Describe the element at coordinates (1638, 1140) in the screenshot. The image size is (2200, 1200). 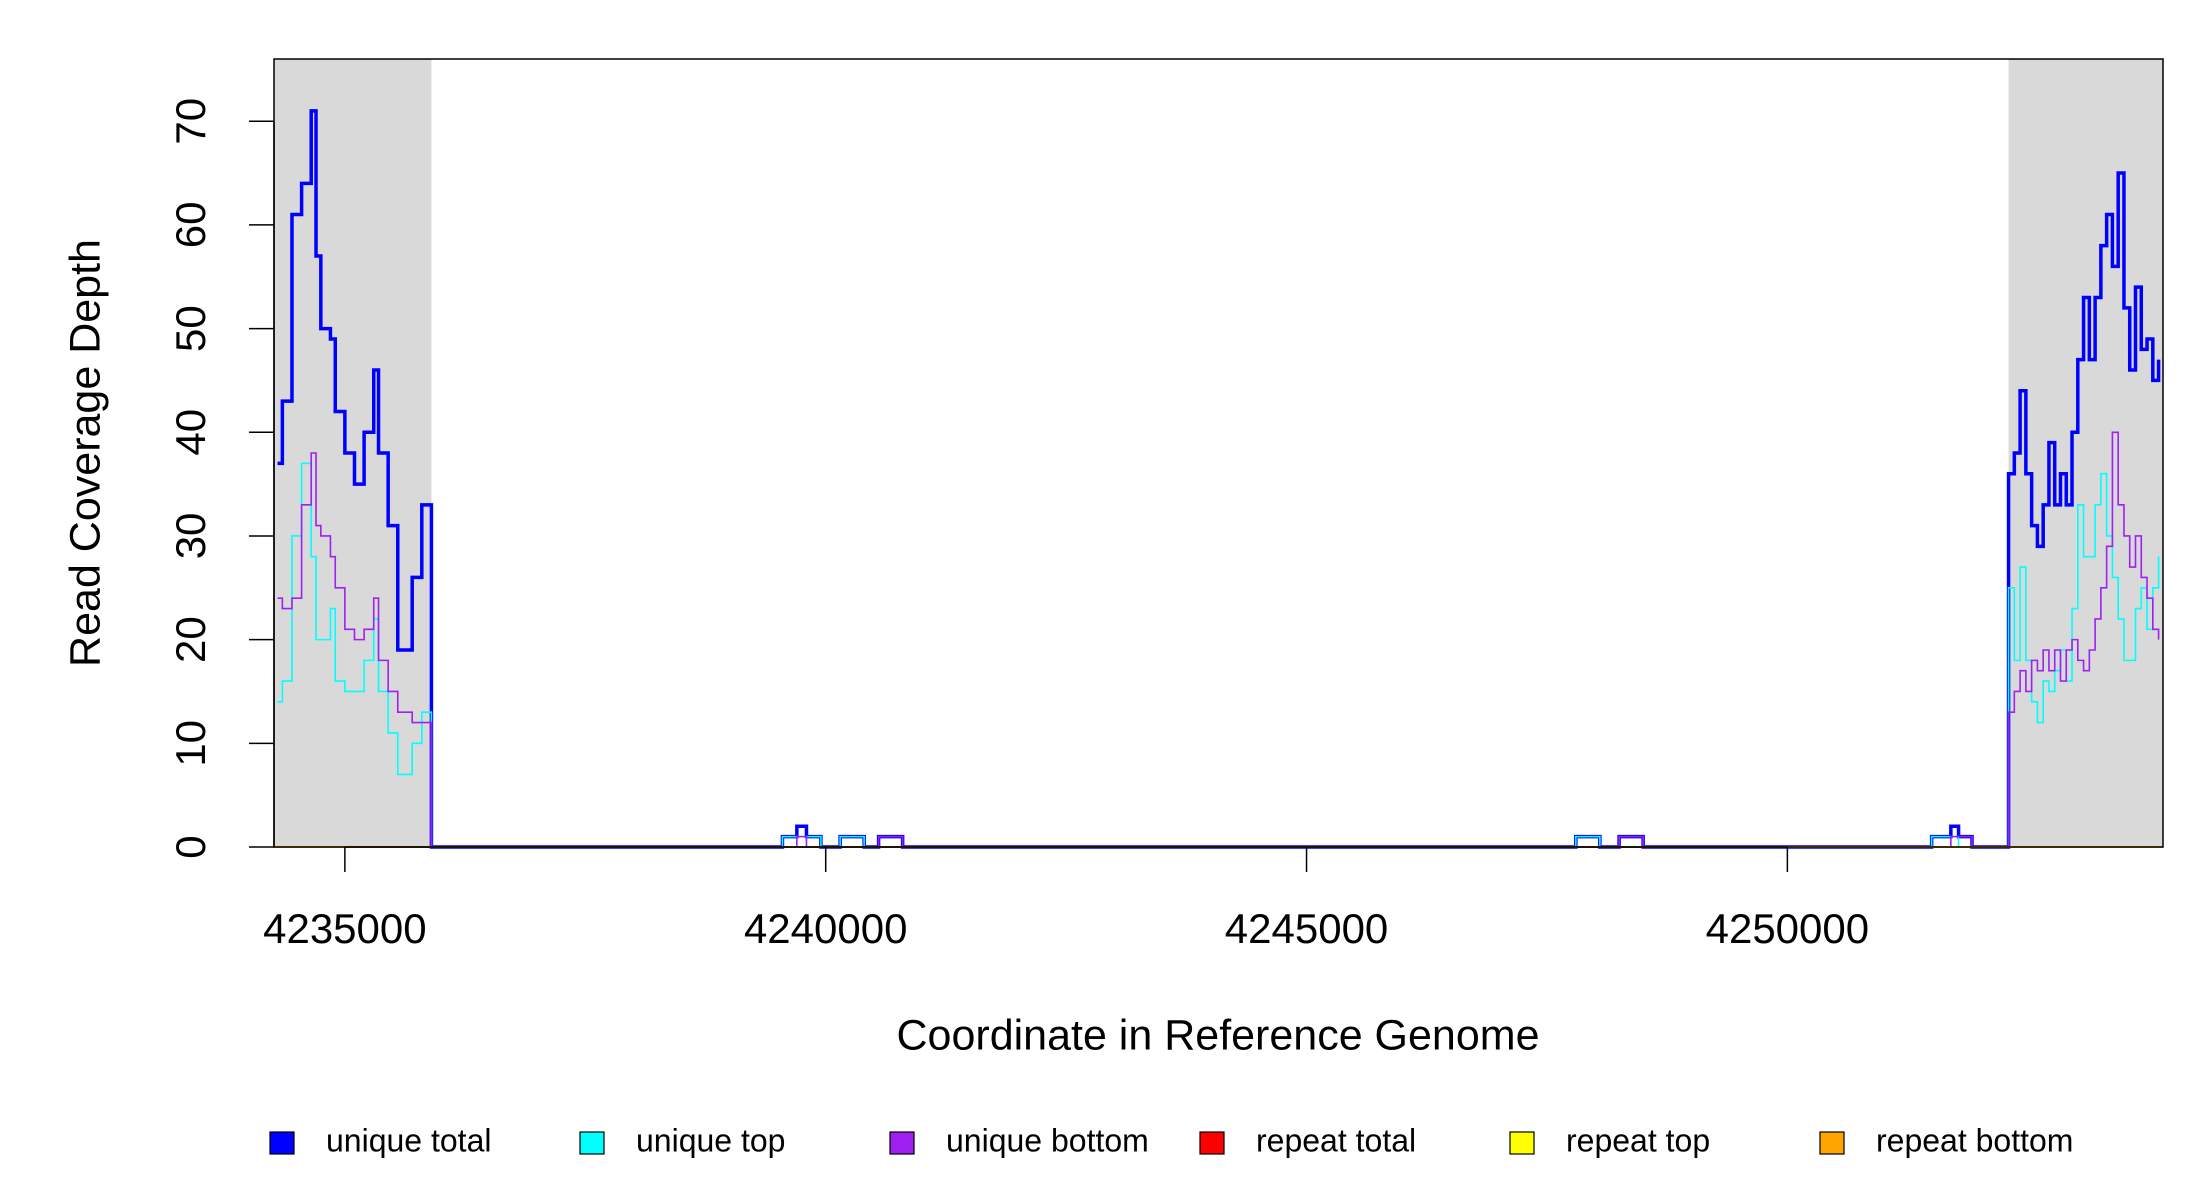
I see `legend-label: repeat top` at that location.